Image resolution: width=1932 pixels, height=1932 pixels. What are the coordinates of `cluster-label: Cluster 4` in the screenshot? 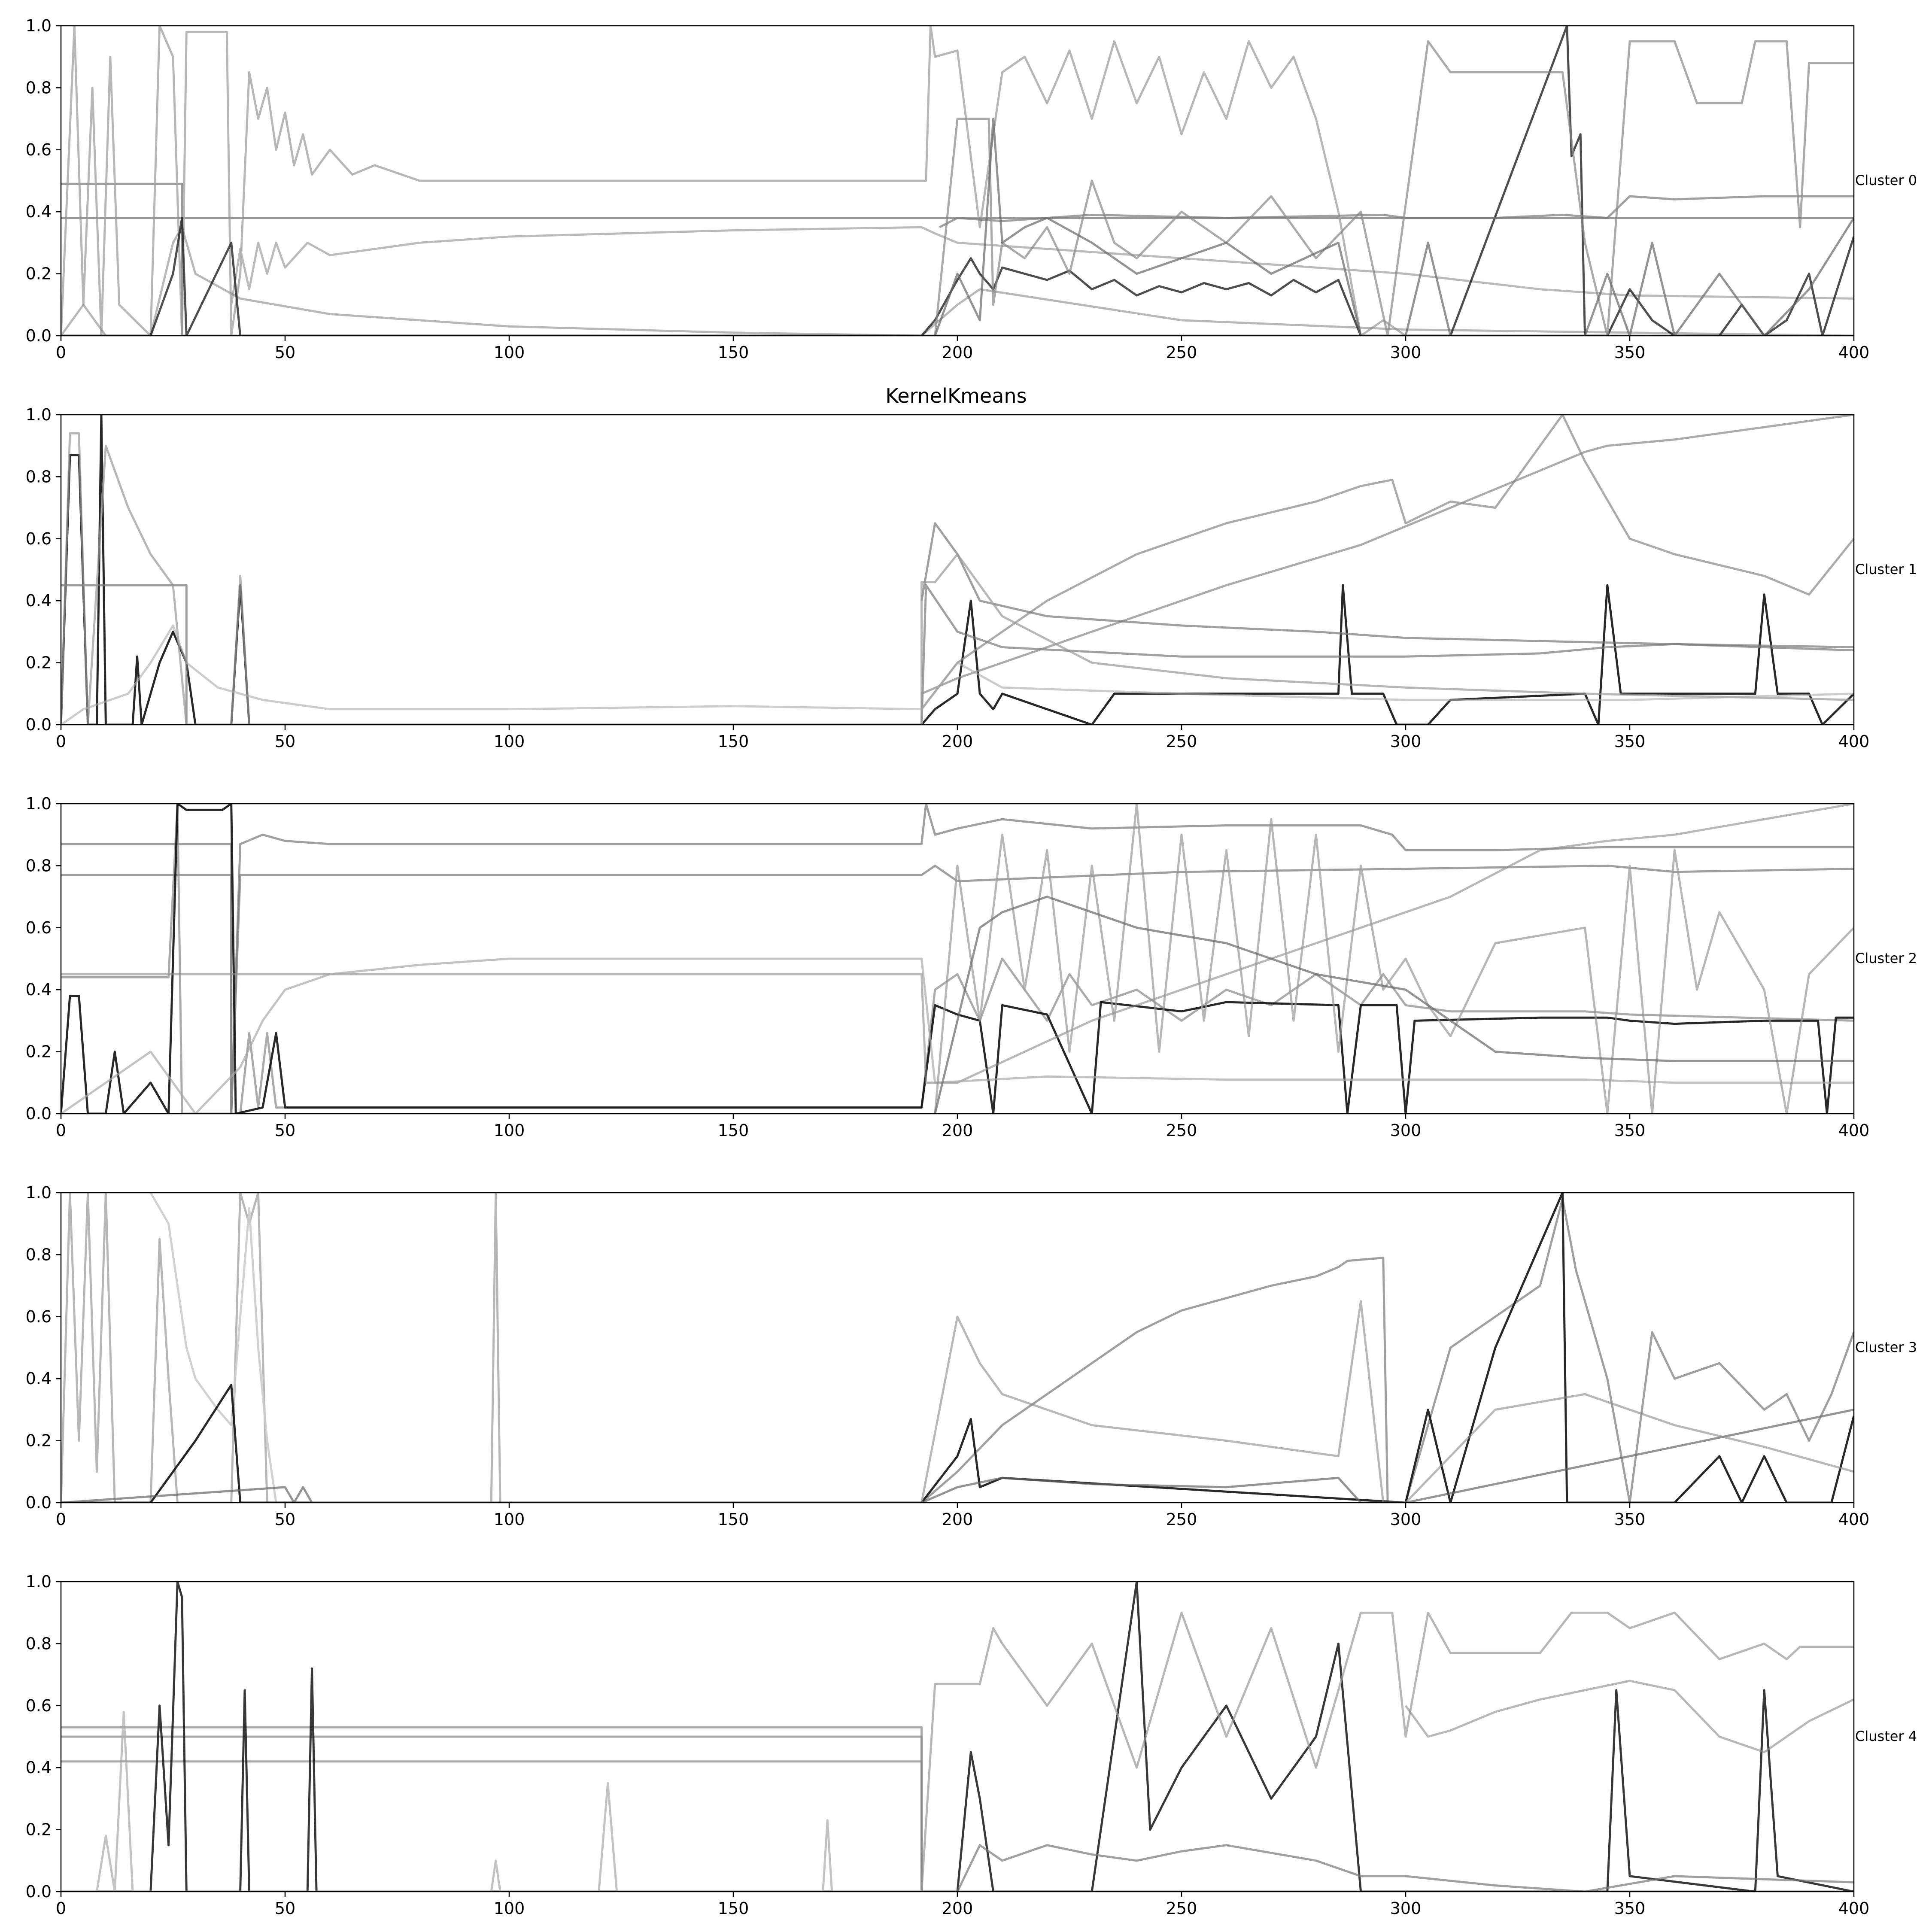 It's located at (1886, 1736).